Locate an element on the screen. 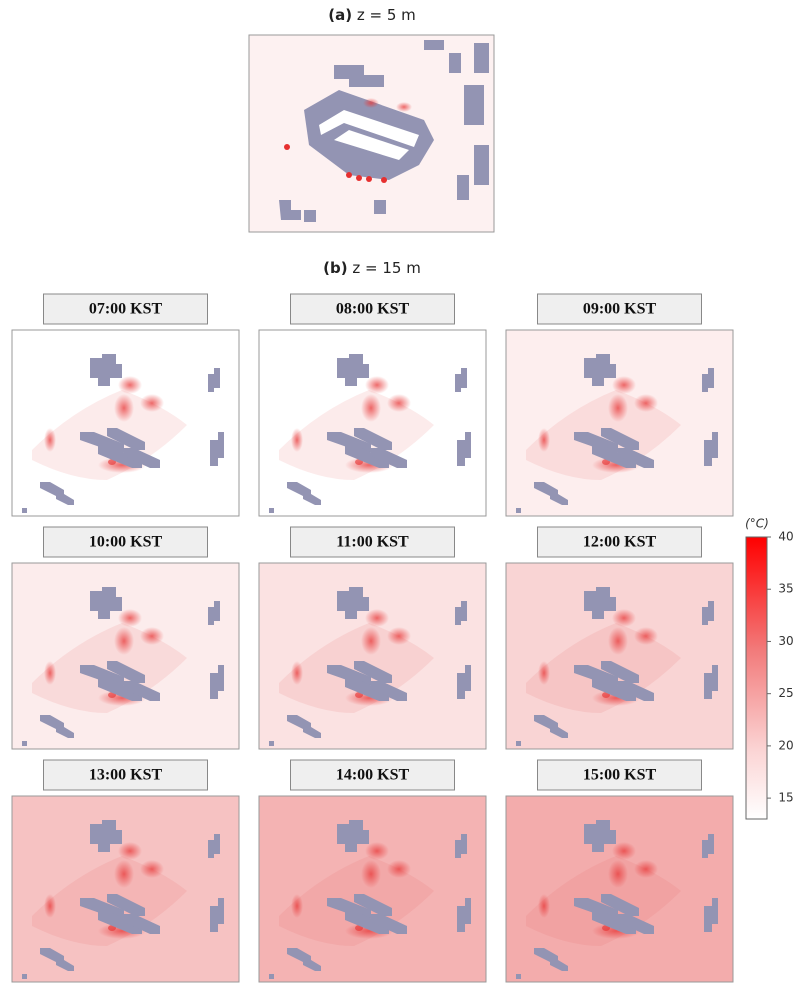 This screenshot has height=989, width=800. time-label: 10:00 KST is located at coordinates (126, 542).